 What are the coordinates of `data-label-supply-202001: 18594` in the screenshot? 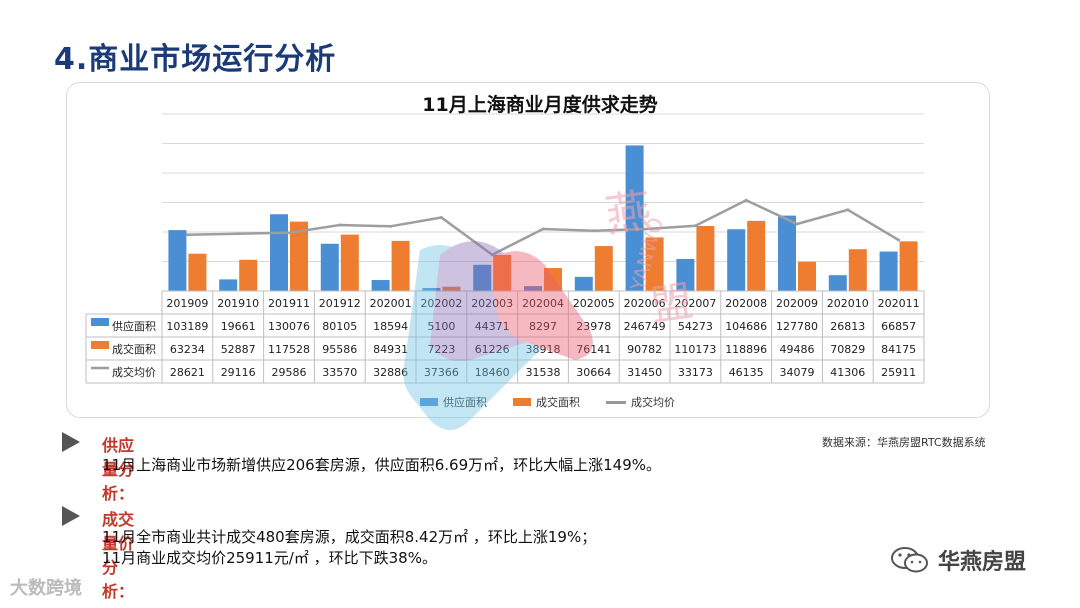 It's located at (390, 326).